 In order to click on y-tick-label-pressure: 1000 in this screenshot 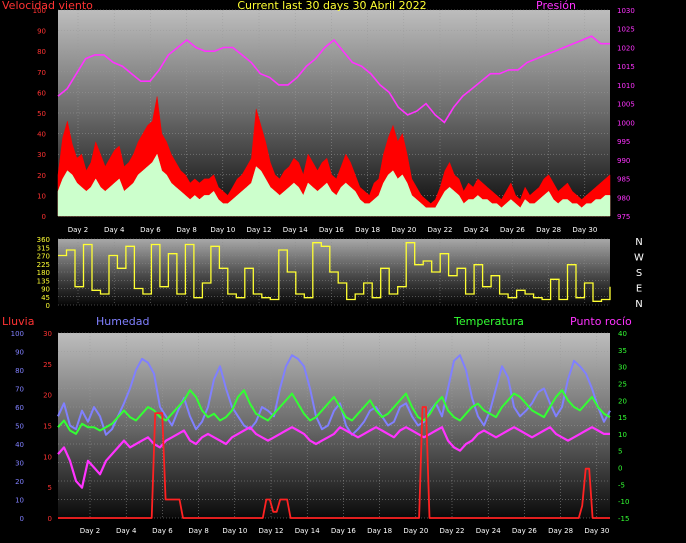, I will do `click(626, 123)`.